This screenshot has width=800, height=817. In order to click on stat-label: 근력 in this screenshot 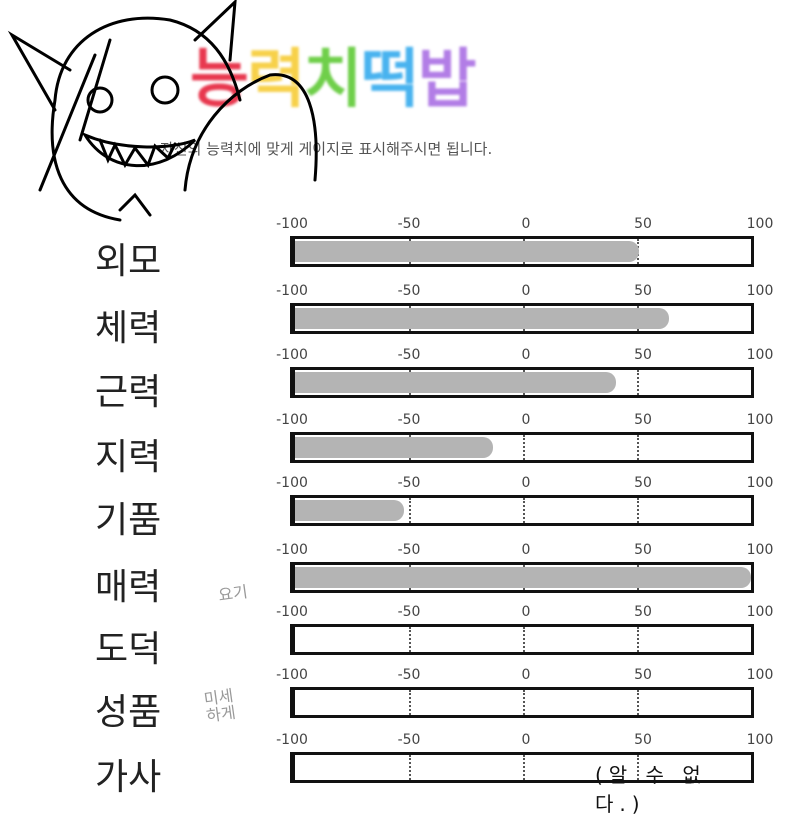, I will do `click(128, 392)`.